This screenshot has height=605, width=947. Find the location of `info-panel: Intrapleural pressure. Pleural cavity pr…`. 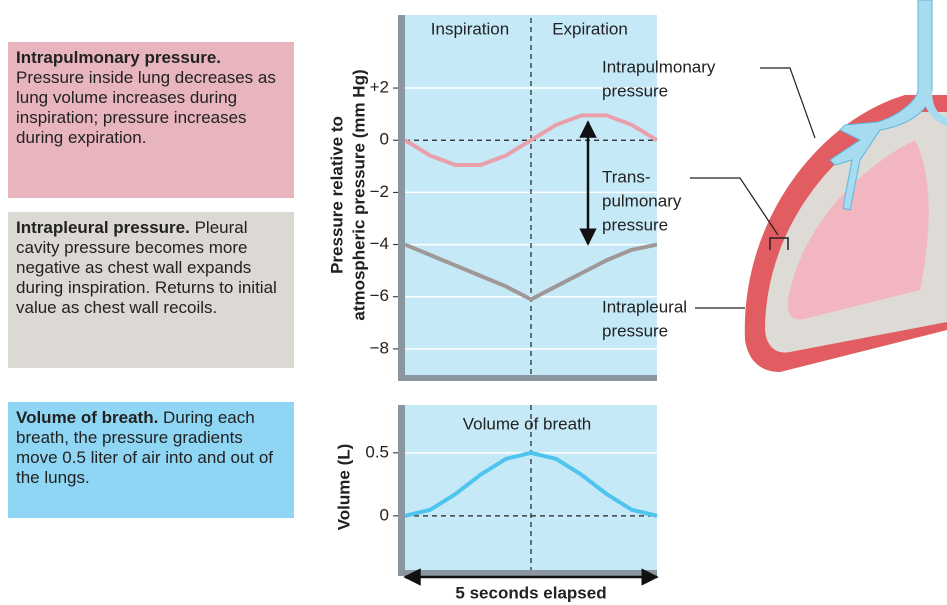

info-panel: Intrapleural pressure. Pleural cavity pr… is located at coordinates (151, 290).